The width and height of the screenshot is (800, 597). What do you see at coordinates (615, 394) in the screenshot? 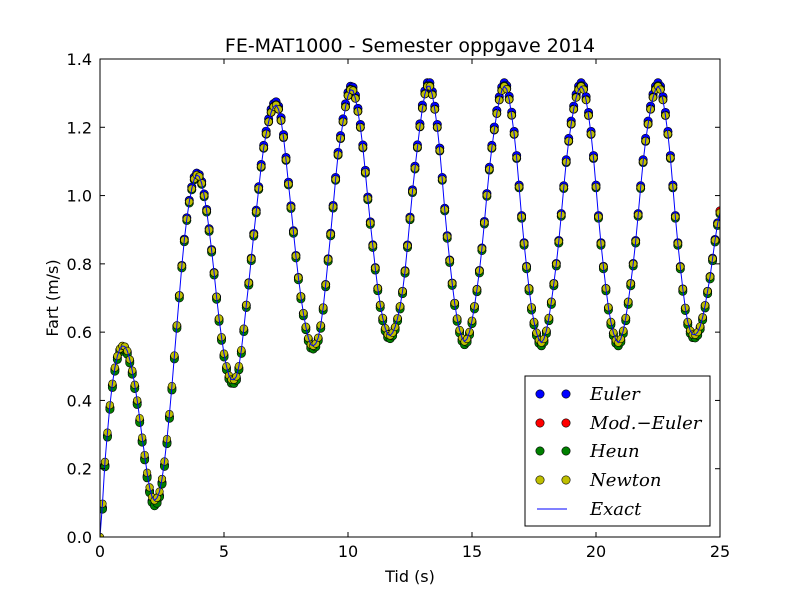
I see `legend-label: Euler` at bounding box center [615, 394].